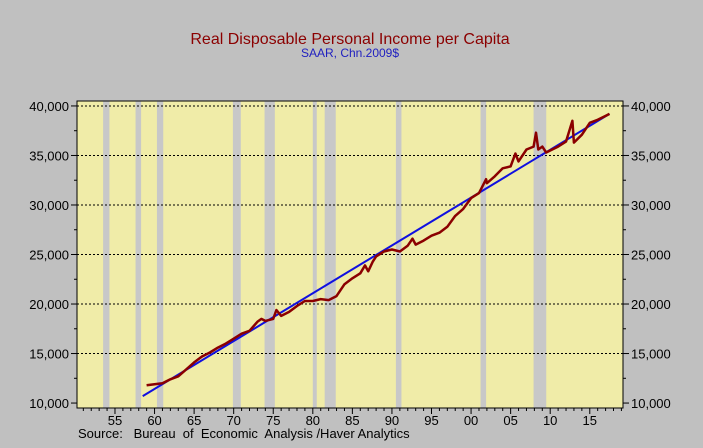  Describe the element at coordinates (352, 420) in the screenshot. I see `x-tick-label-6: 85` at that location.